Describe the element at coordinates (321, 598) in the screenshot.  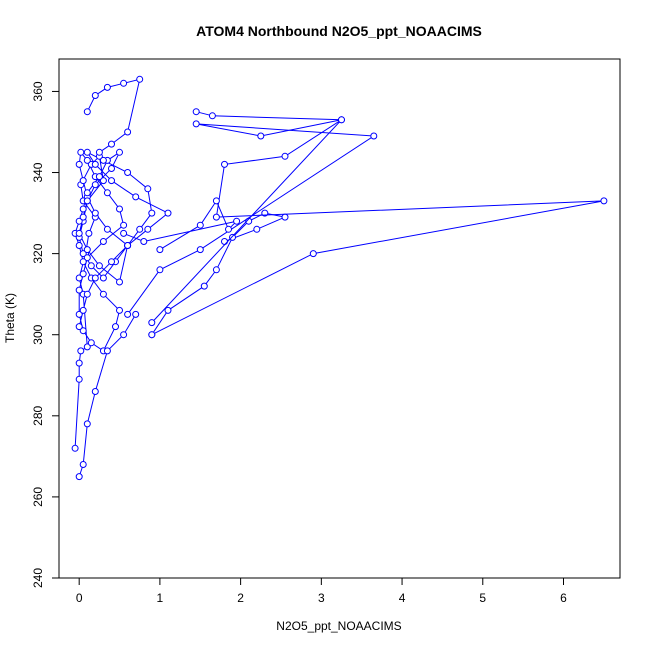
I see `x-tick-label: 3` at that location.